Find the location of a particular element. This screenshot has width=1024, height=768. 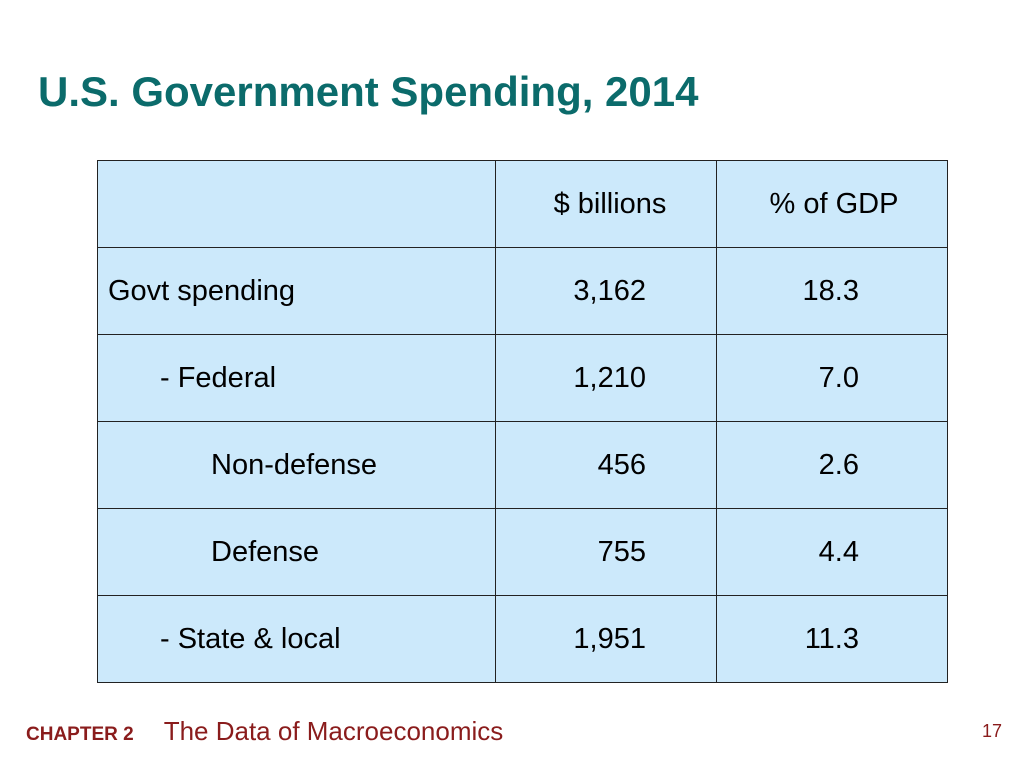

row-label: Defense is located at coordinates (296, 552).